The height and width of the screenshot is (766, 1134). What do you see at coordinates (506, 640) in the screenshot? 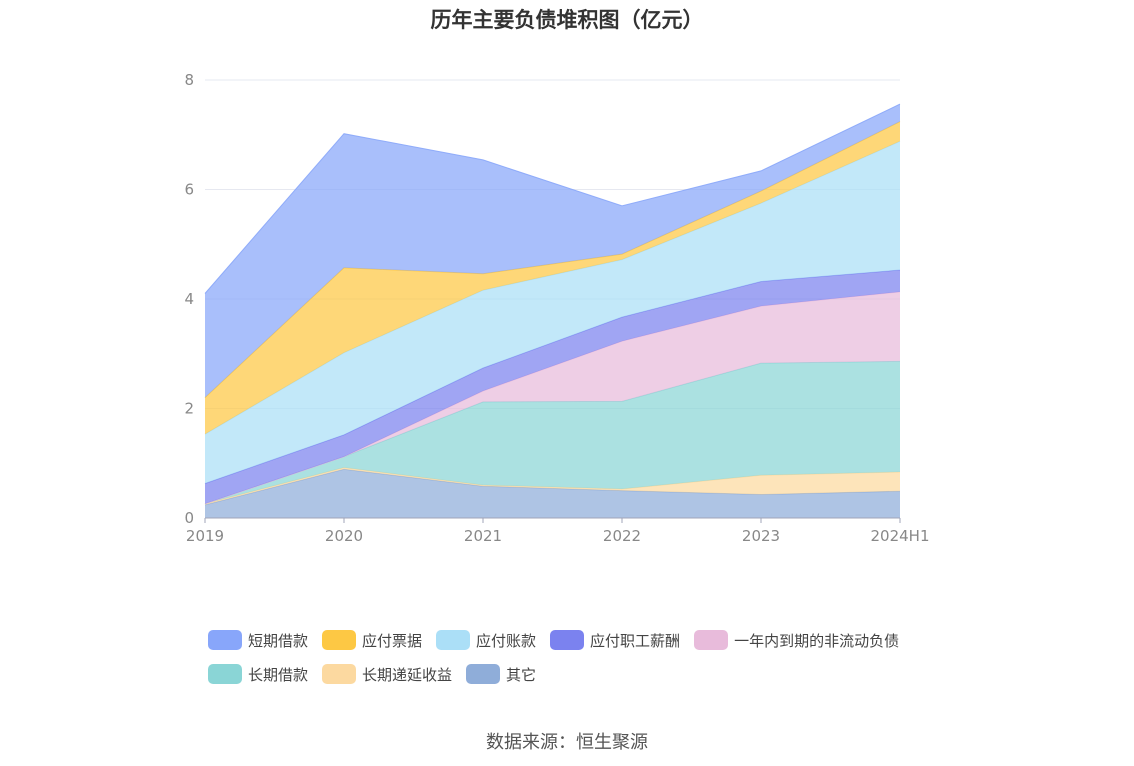
I see `legend-label: 应付账款` at bounding box center [506, 640].